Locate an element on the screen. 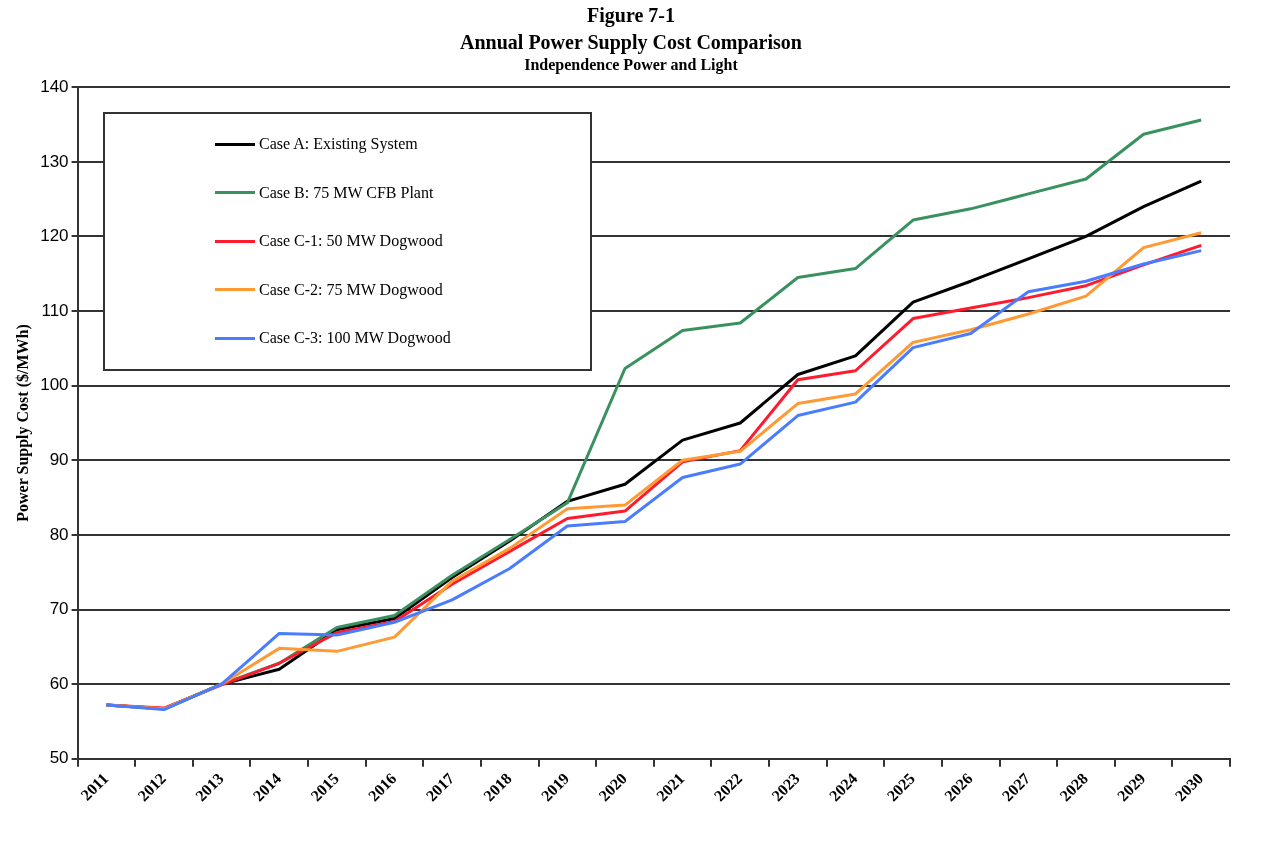 The width and height of the screenshot is (1262, 849). y-tick-label: 120 is located at coordinates (54, 236).